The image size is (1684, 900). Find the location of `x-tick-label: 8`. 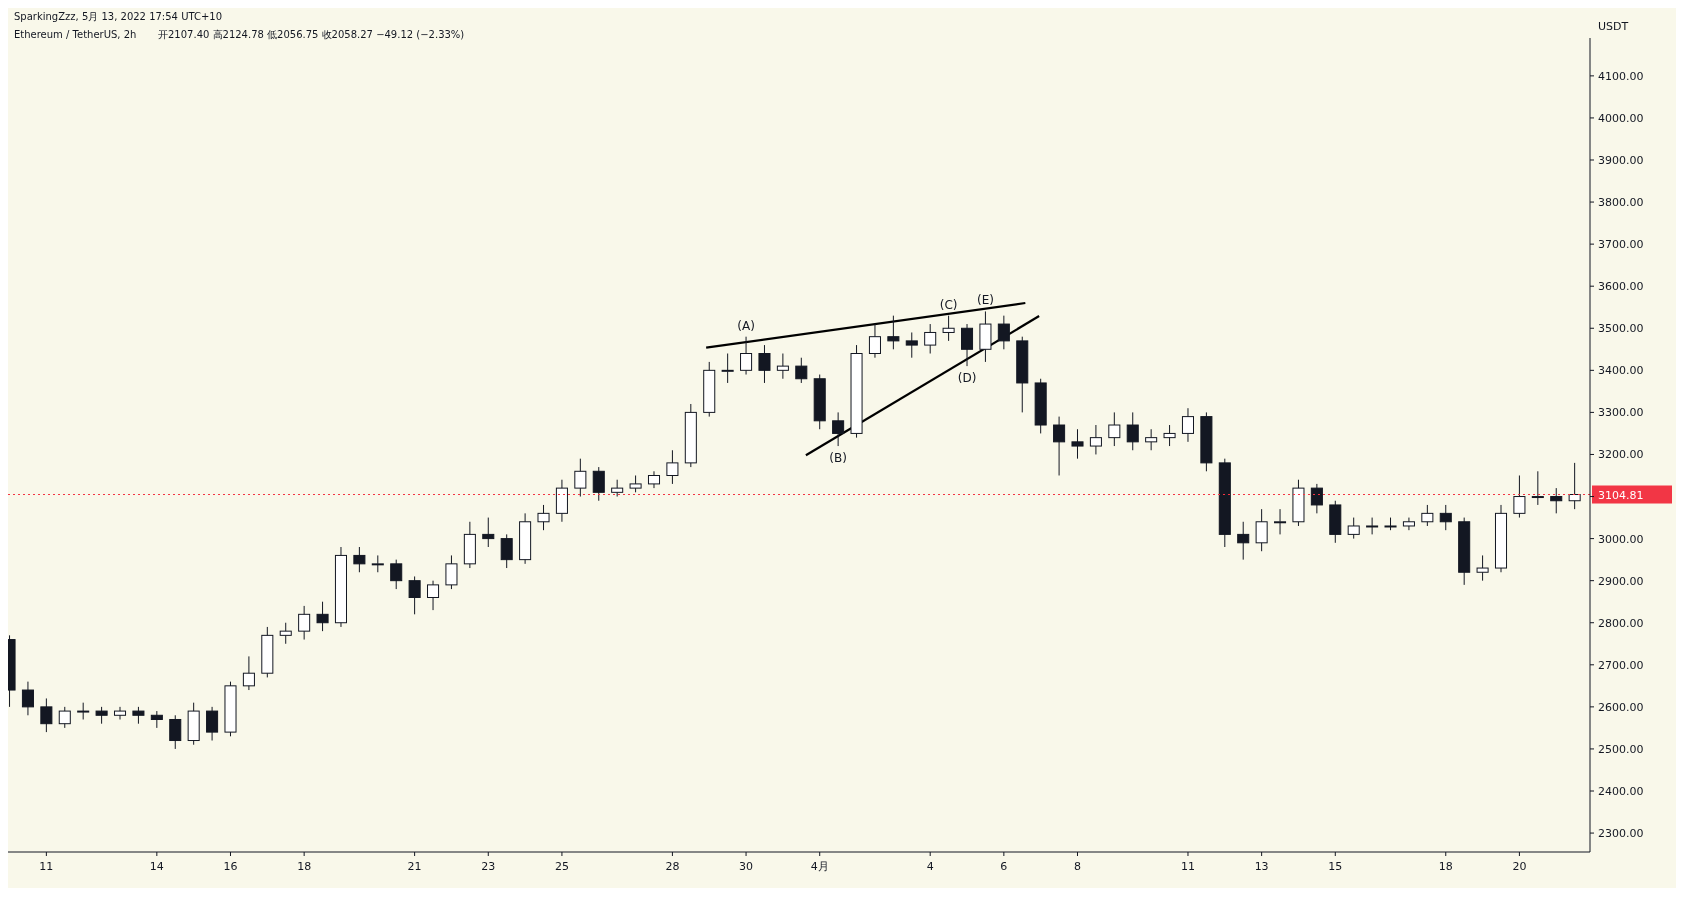

x-tick-label: 8 is located at coordinates (1077, 866).